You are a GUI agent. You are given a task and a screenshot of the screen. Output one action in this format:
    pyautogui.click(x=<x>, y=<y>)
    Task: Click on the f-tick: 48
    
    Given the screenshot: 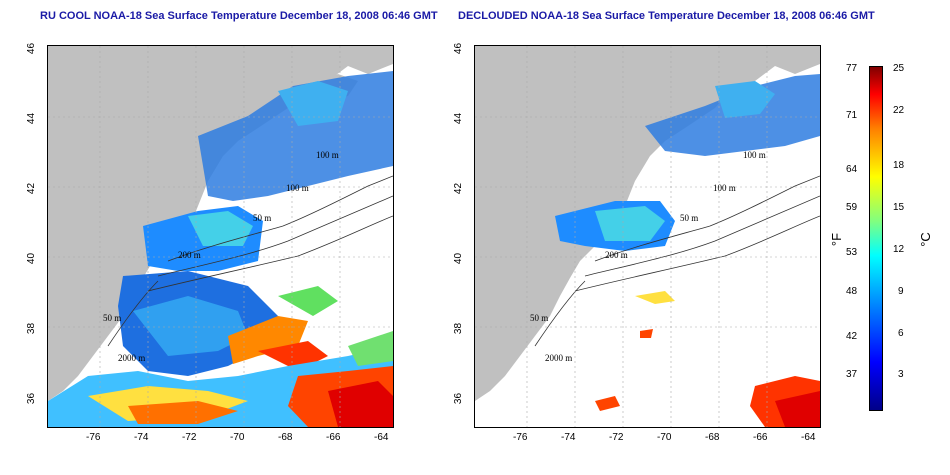 What is the action you would take?
    pyautogui.click(x=852, y=291)
    